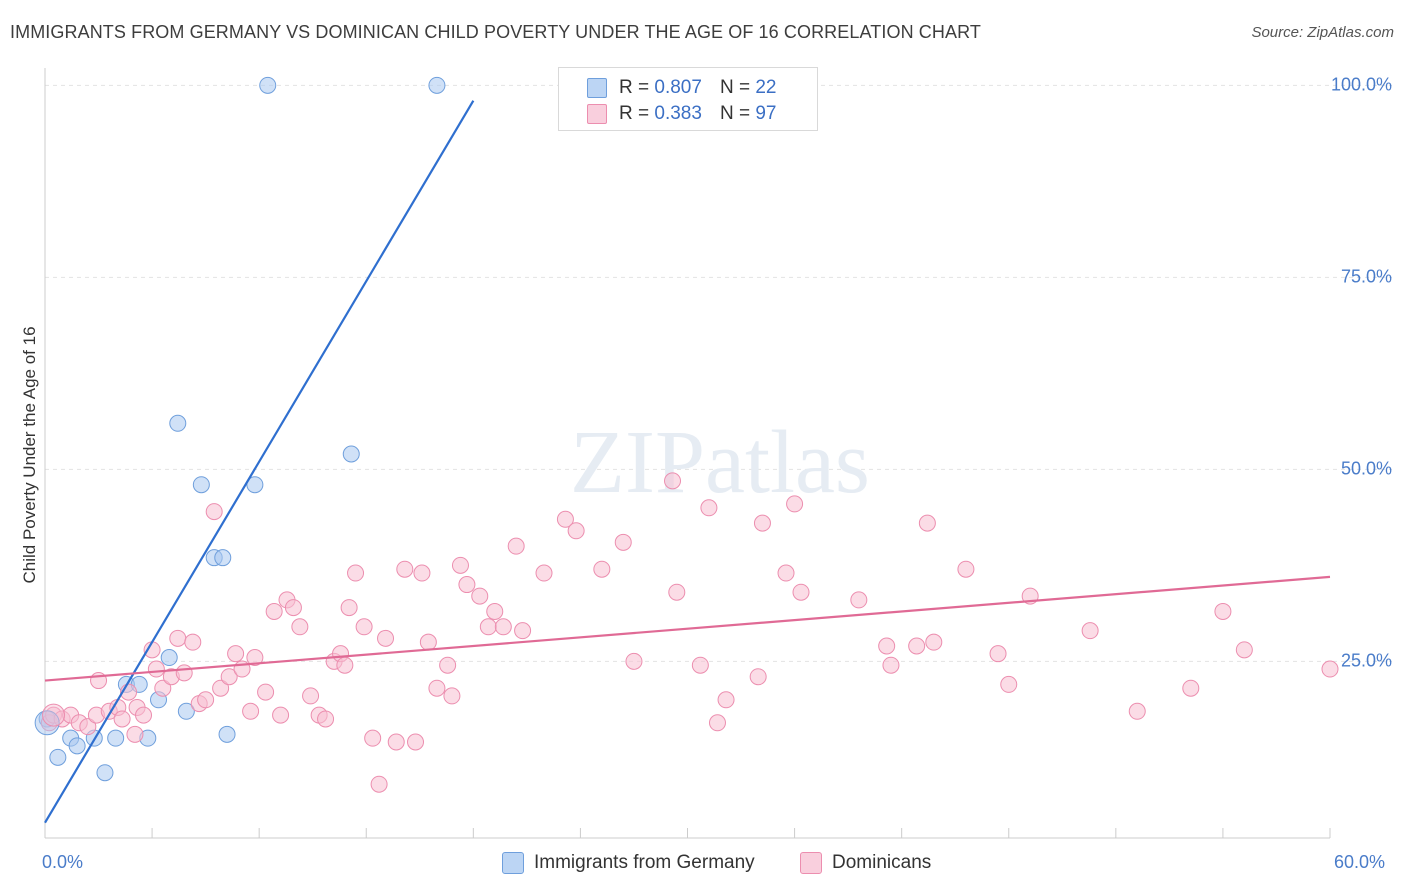 This screenshot has height=892, width=1406. I want to click on legend-swatch-germany, so click(597, 88).